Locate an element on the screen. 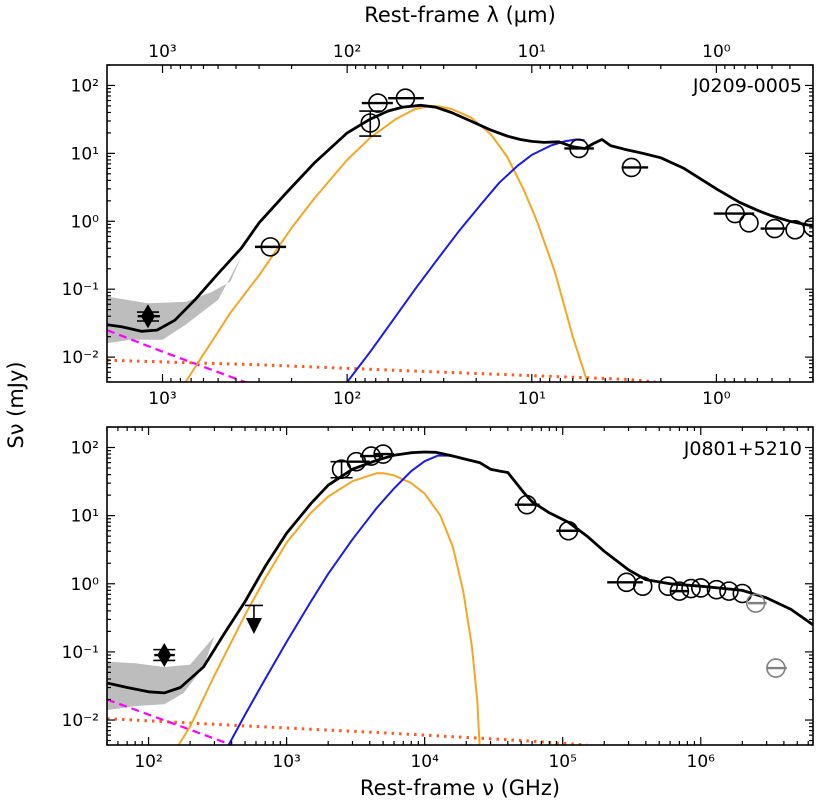 The width and height of the screenshot is (830, 809). bottom-y-tick-label: 10⁰ is located at coordinates (85, 585).